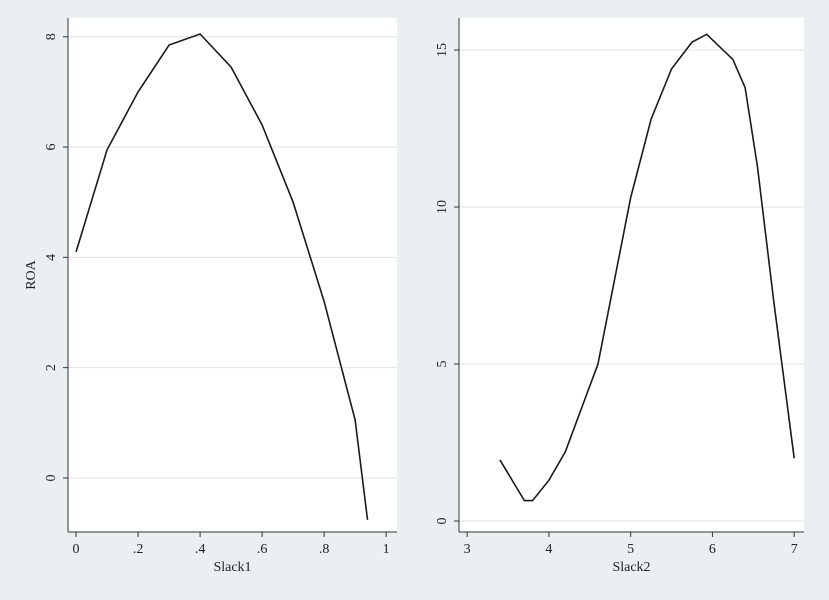 The width and height of the screenshot is (829, 600). Describe the element at coordinates (442, 364) in the screenshot. I see `y-tick-label: 5` at that location.